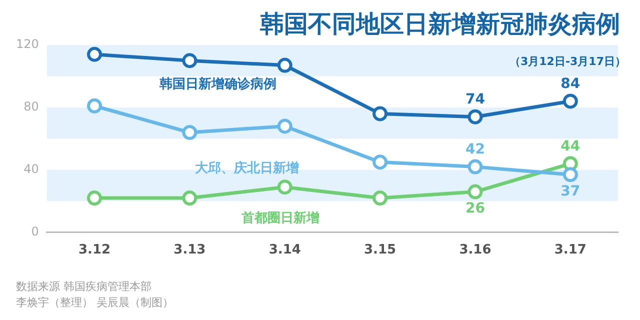 This screenshot has height=320, width=640. What do you see at coordinates (95, 303) in the screenshot?
I see `text: 李焕宇（整理） 吴辰晨（制图）` at bounding box center [95, 303].